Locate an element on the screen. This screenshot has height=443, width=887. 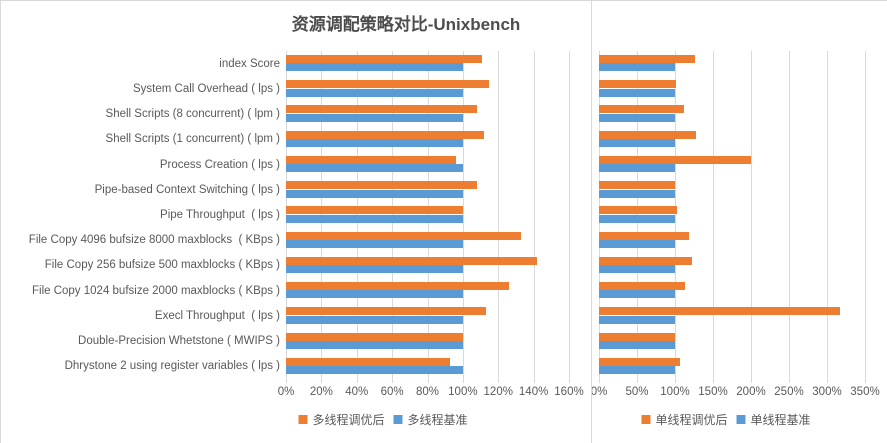
legend-swatch-icon is located at coordinates (303, 419).